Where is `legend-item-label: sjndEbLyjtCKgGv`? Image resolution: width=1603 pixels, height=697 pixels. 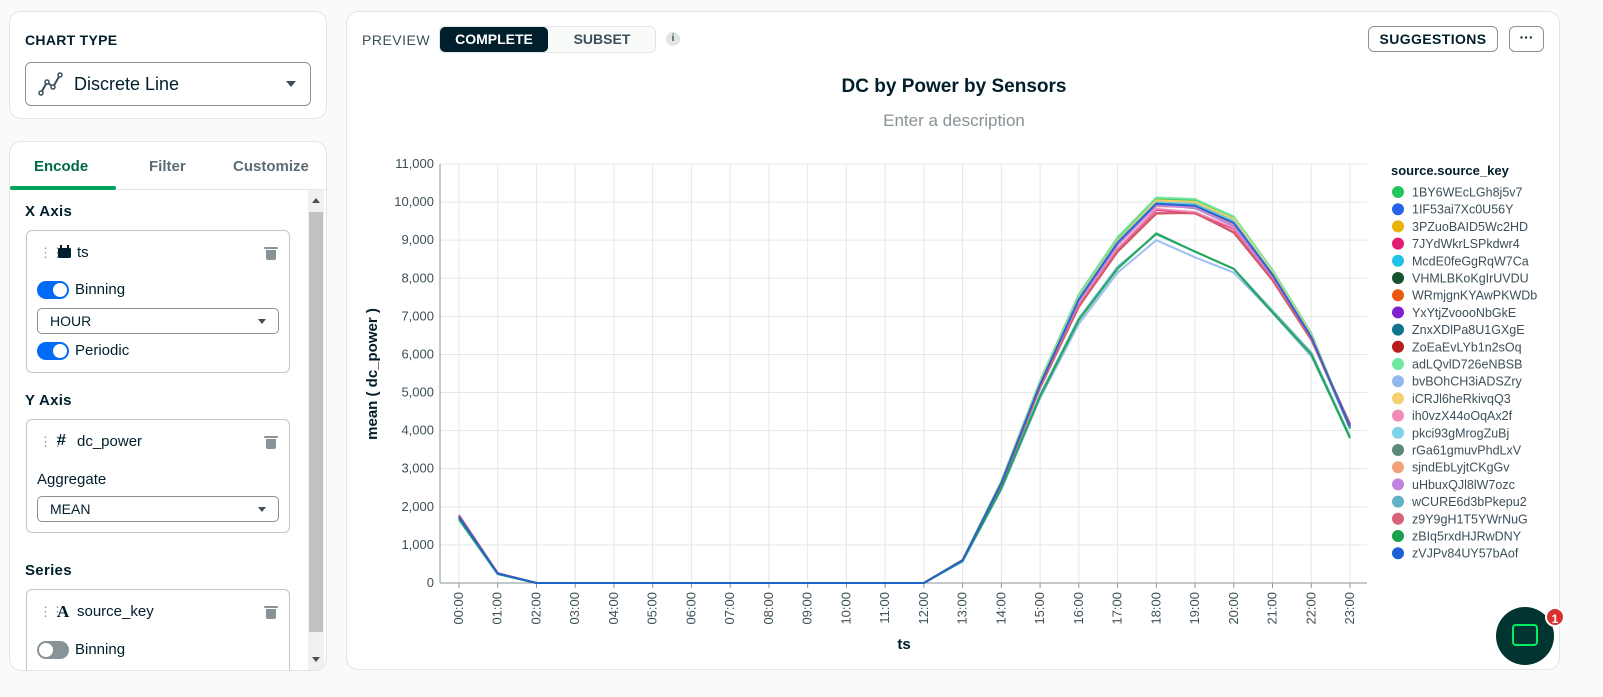
legend-item-label: sjndEbLyjtCKgGv is located at coordinates (1461, 468).